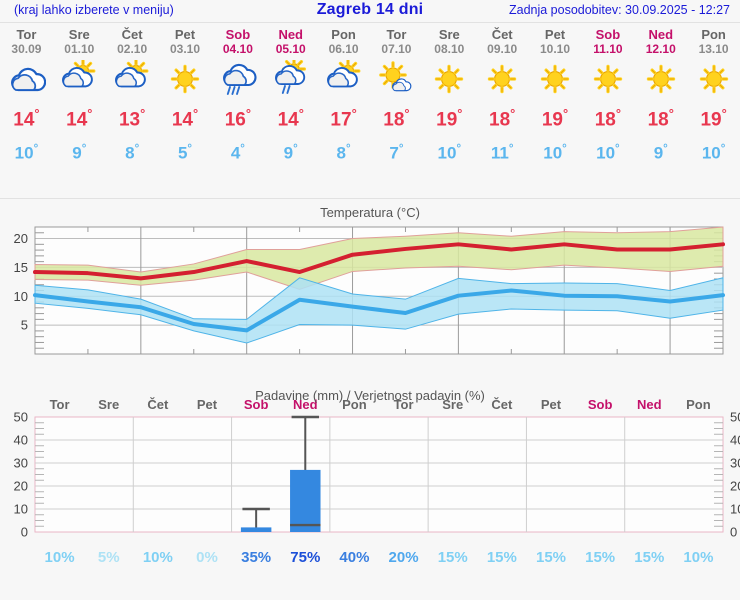 The width and height of the screenshot is (740, 600). I want to click on svg-text: 75%, so click(305, 557).